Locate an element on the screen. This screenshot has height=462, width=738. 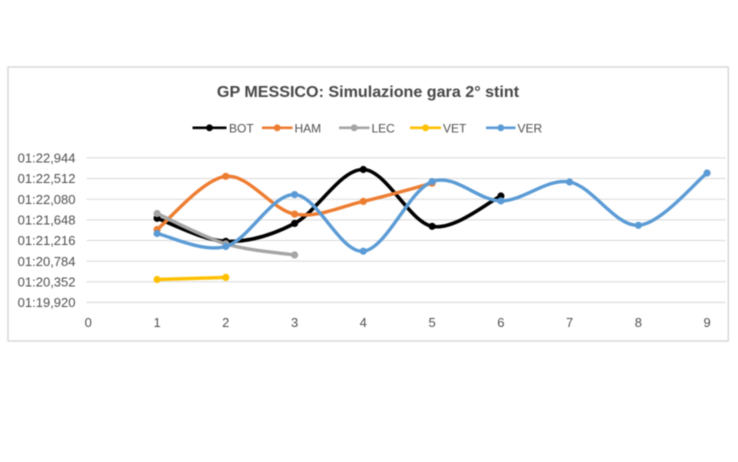
svg-text: 01:20,352 is located at coordinates (47, 281).